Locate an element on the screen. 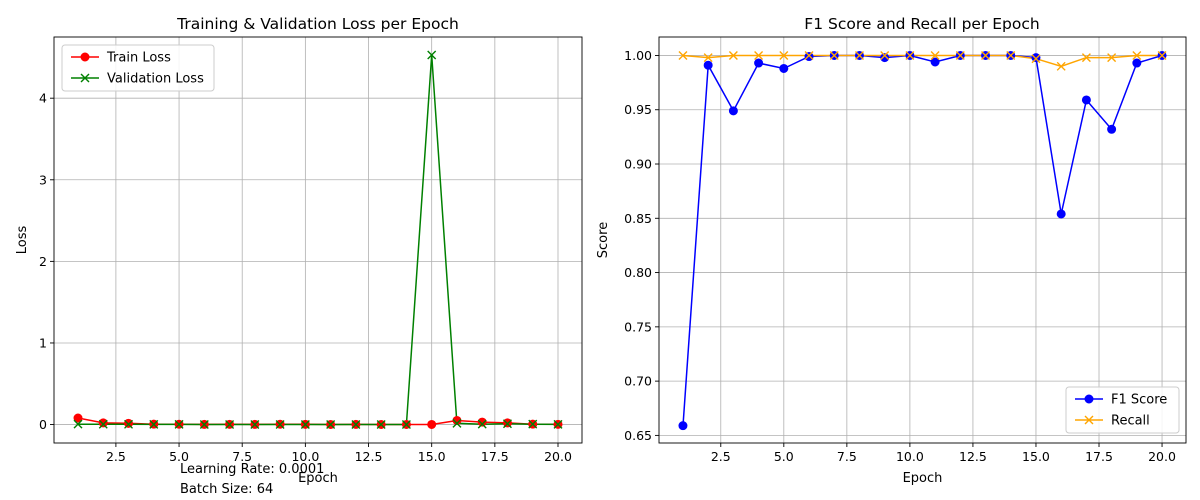 This screenshot has width=1200, height=500. loss-xtick-label-6: 17.5 is located at coordinates (495, 456).